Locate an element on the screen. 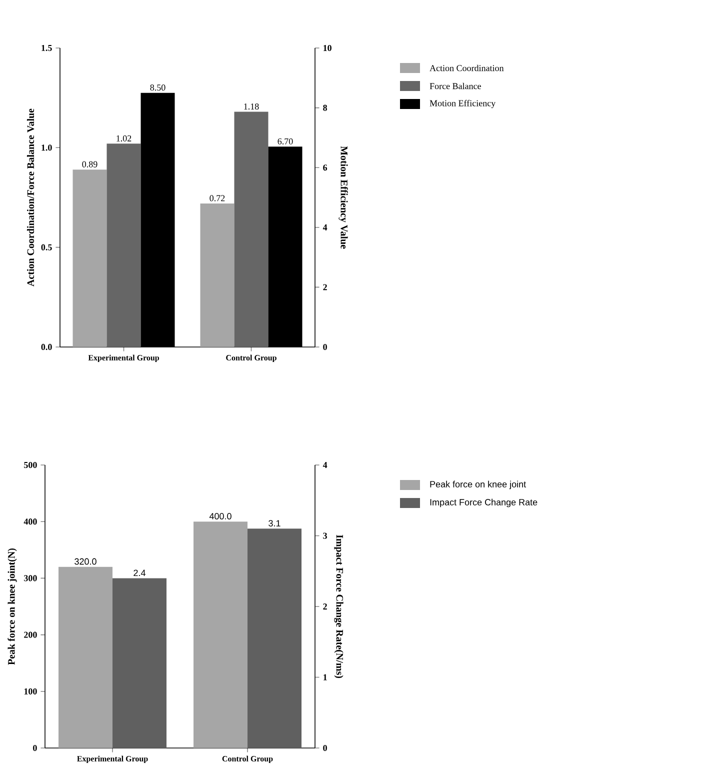 The height and width of the screenshot is (778, 721). data-label: 1.02 is located at coordinates (124, 138).